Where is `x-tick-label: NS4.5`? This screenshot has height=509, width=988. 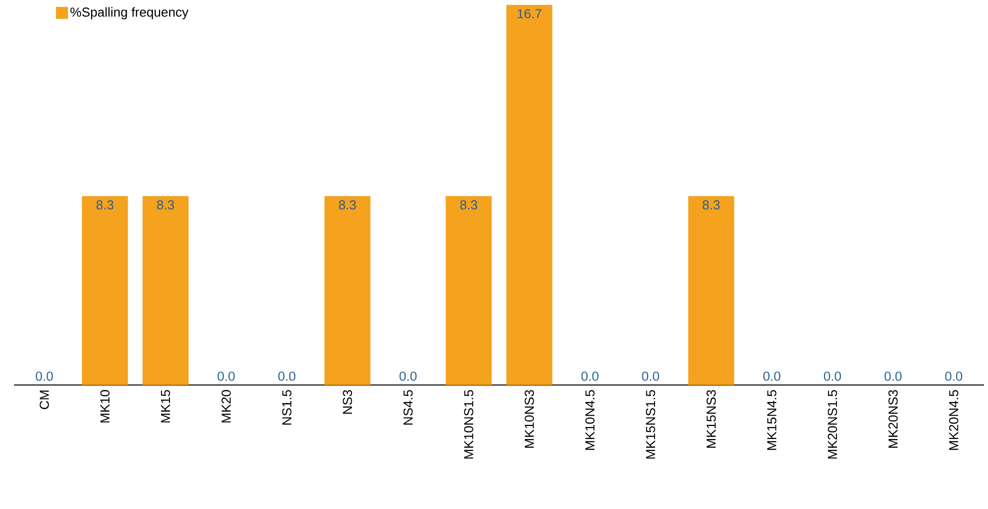 x-tick-label: NS4.5 is located at coordinates (408, 407).